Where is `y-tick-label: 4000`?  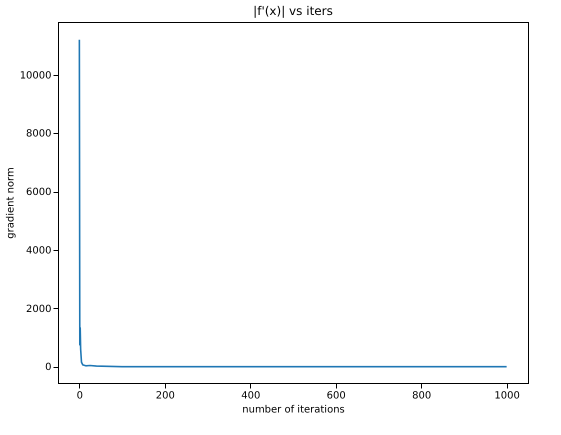
y-tick-label: 4000 is located at coordinates (39, 250).